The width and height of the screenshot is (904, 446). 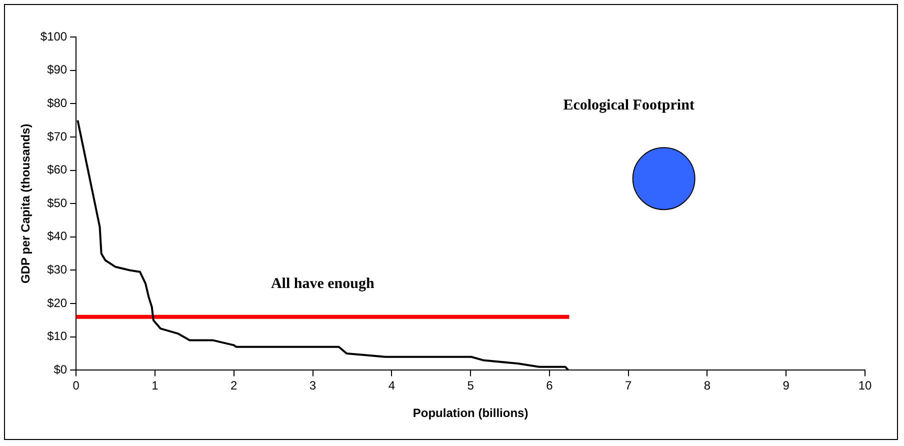 What do you see at coordinates (57, 103) in the screenshot?
I see `y-tick-label: $80` at bounding box center [57, 103].